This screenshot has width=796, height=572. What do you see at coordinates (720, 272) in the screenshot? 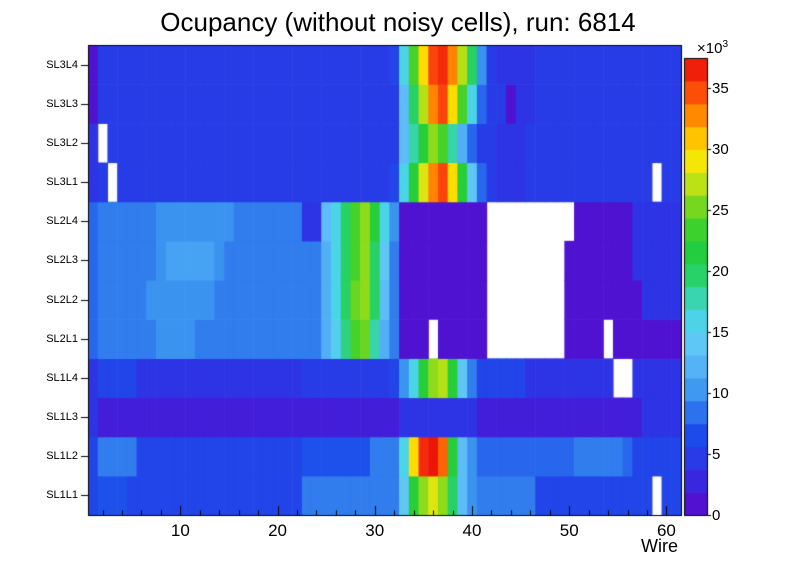
I see `colorbar-tick-label-20: 20` at bounding box center [720, 272].